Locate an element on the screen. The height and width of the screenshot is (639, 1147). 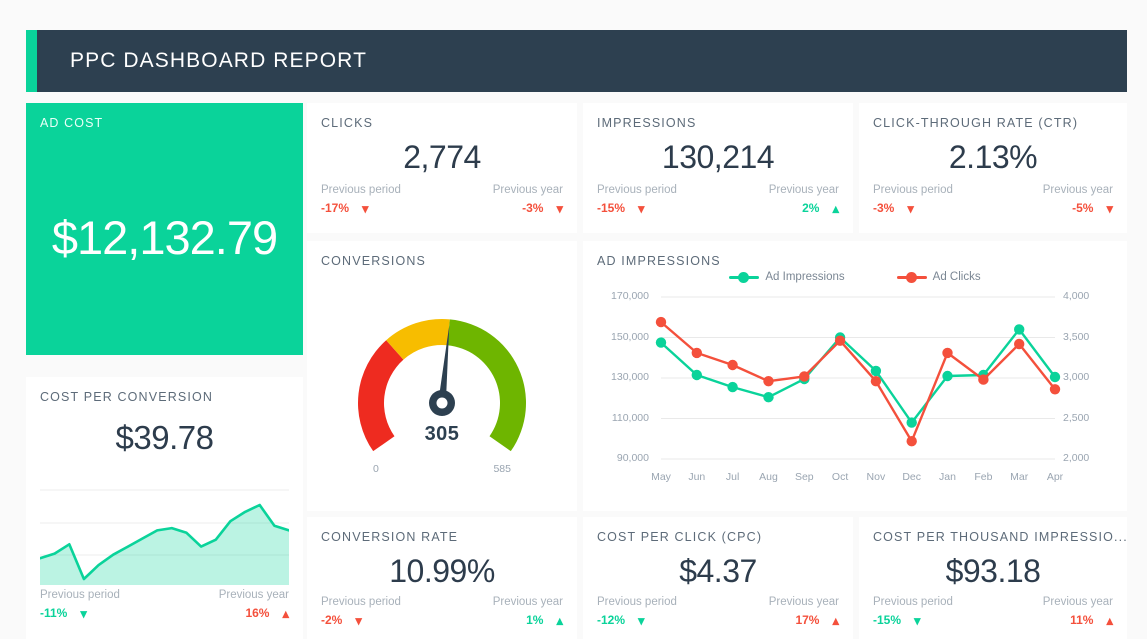
card-title-conversions: CONVERSIONS is located at coordinates (374, 261).